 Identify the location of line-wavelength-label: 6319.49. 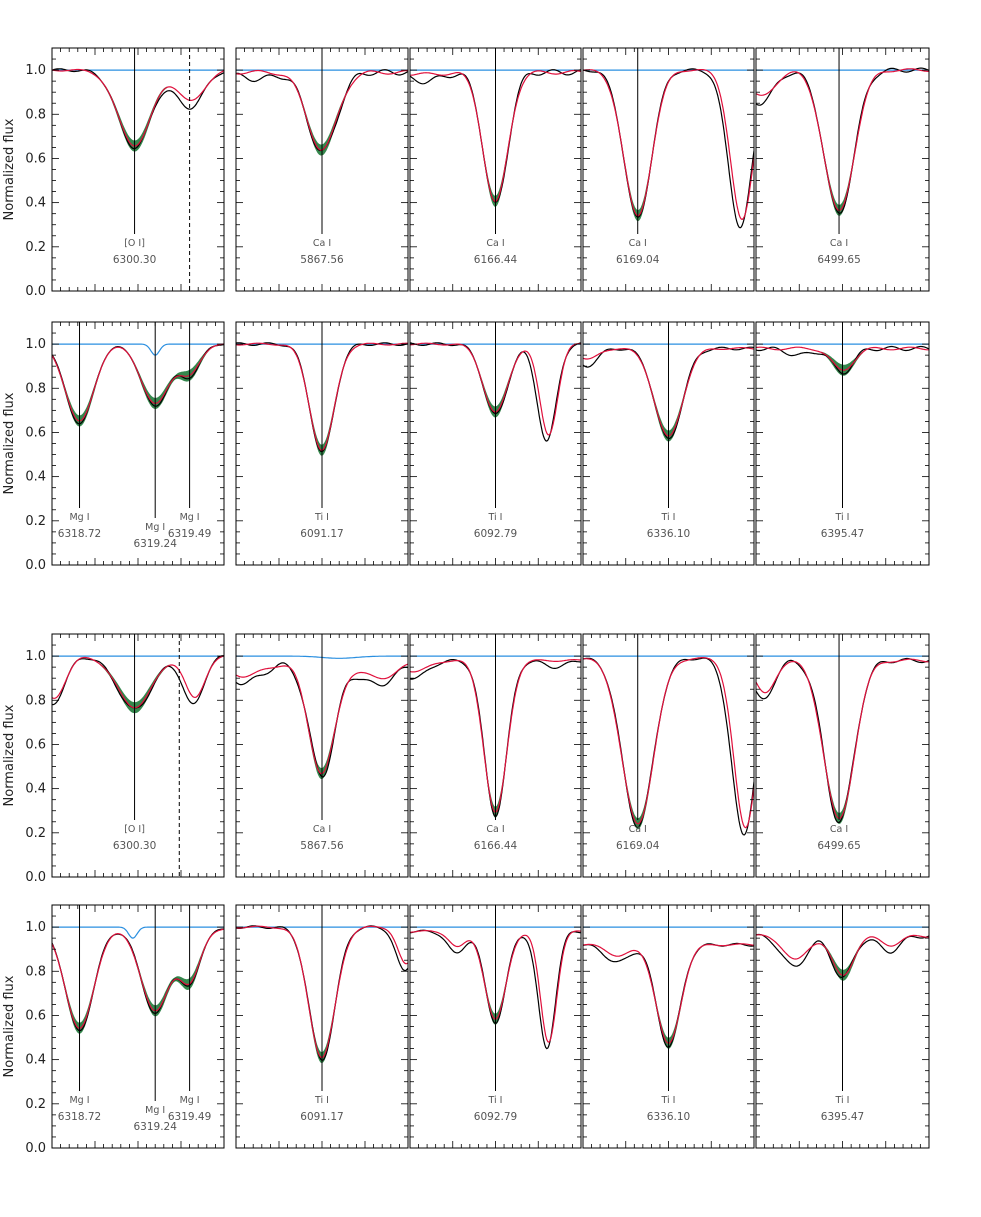
(189, 1117).